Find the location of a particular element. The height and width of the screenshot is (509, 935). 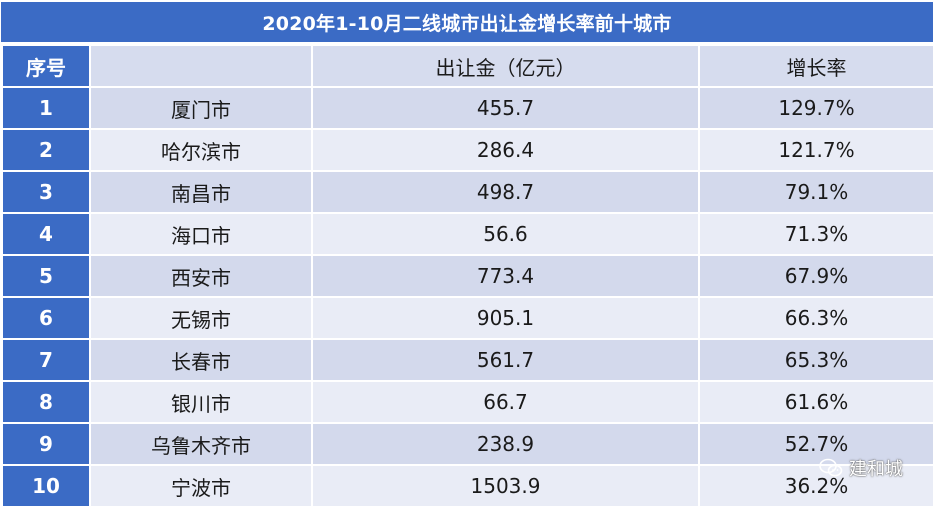

row-city: 长春市 is located at coordinates (201, 360).